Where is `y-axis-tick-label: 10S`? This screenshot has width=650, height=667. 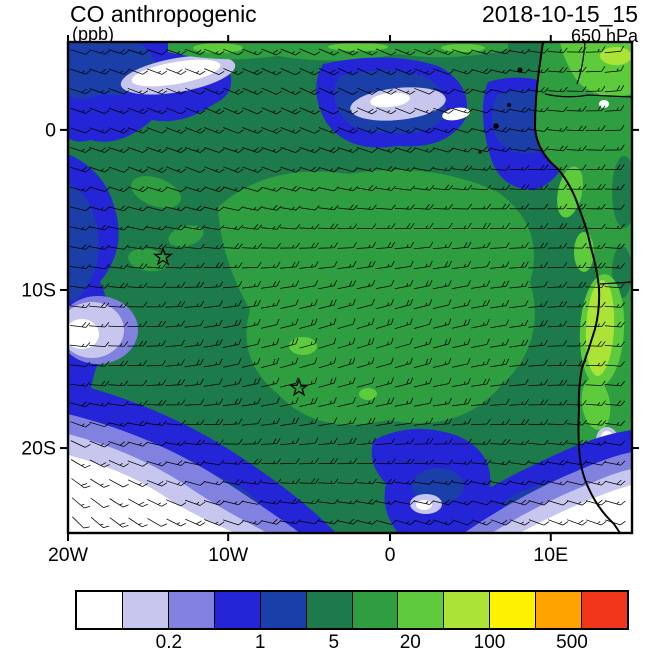
y-axis-tick-label: 10S is located at coordinates (38, 290).